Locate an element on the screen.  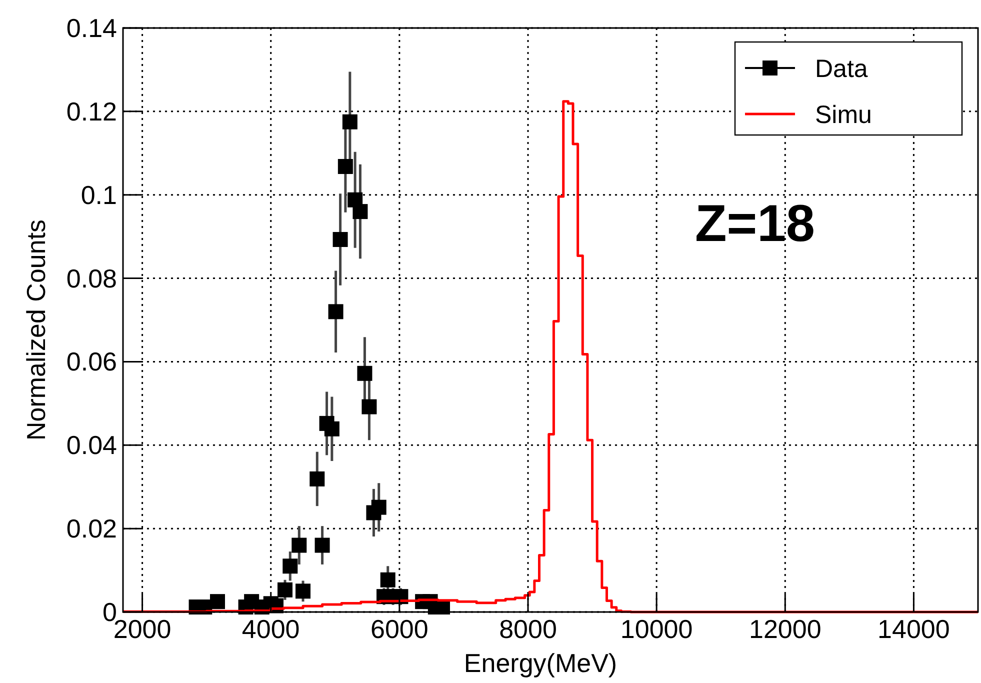
annotation: Z=18 is located at coordinates (755, 224).